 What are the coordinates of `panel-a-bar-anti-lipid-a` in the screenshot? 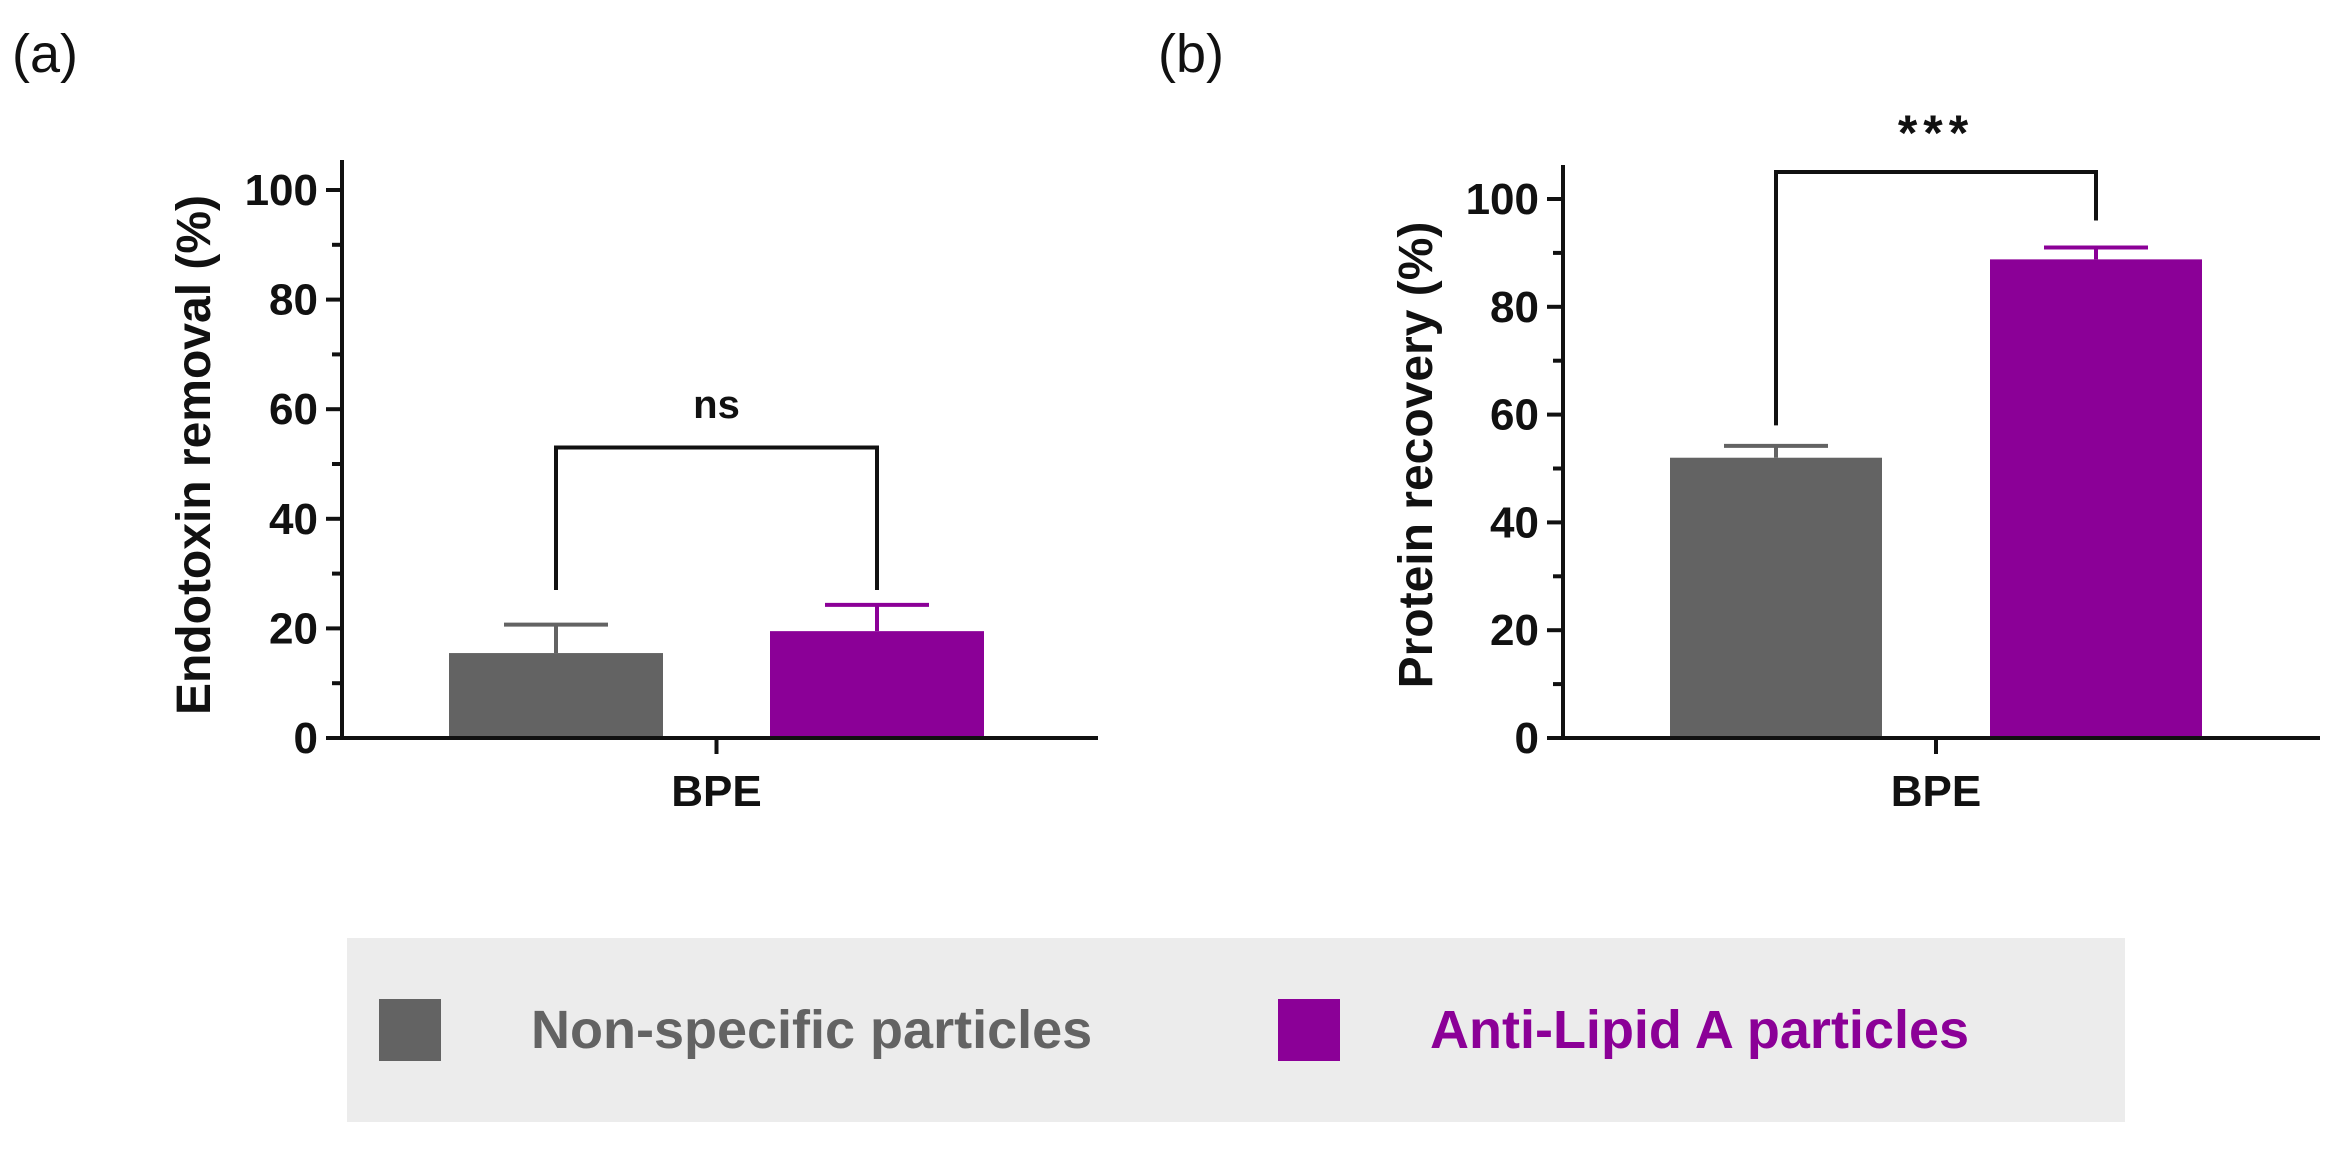 It's located at (877, 684).